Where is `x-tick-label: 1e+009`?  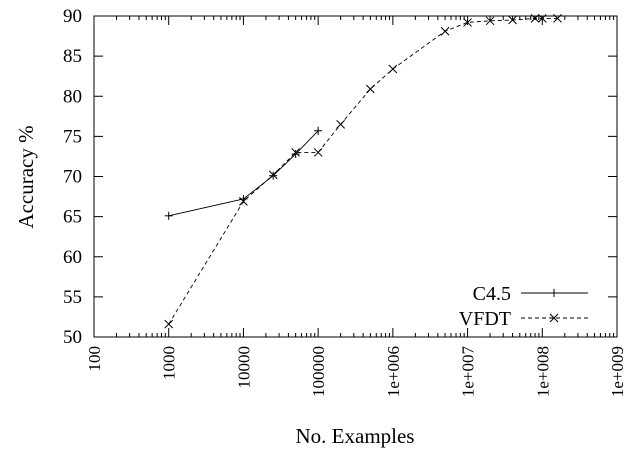 x-tick-label: 1e+009 is located at coordinates (616, 371).